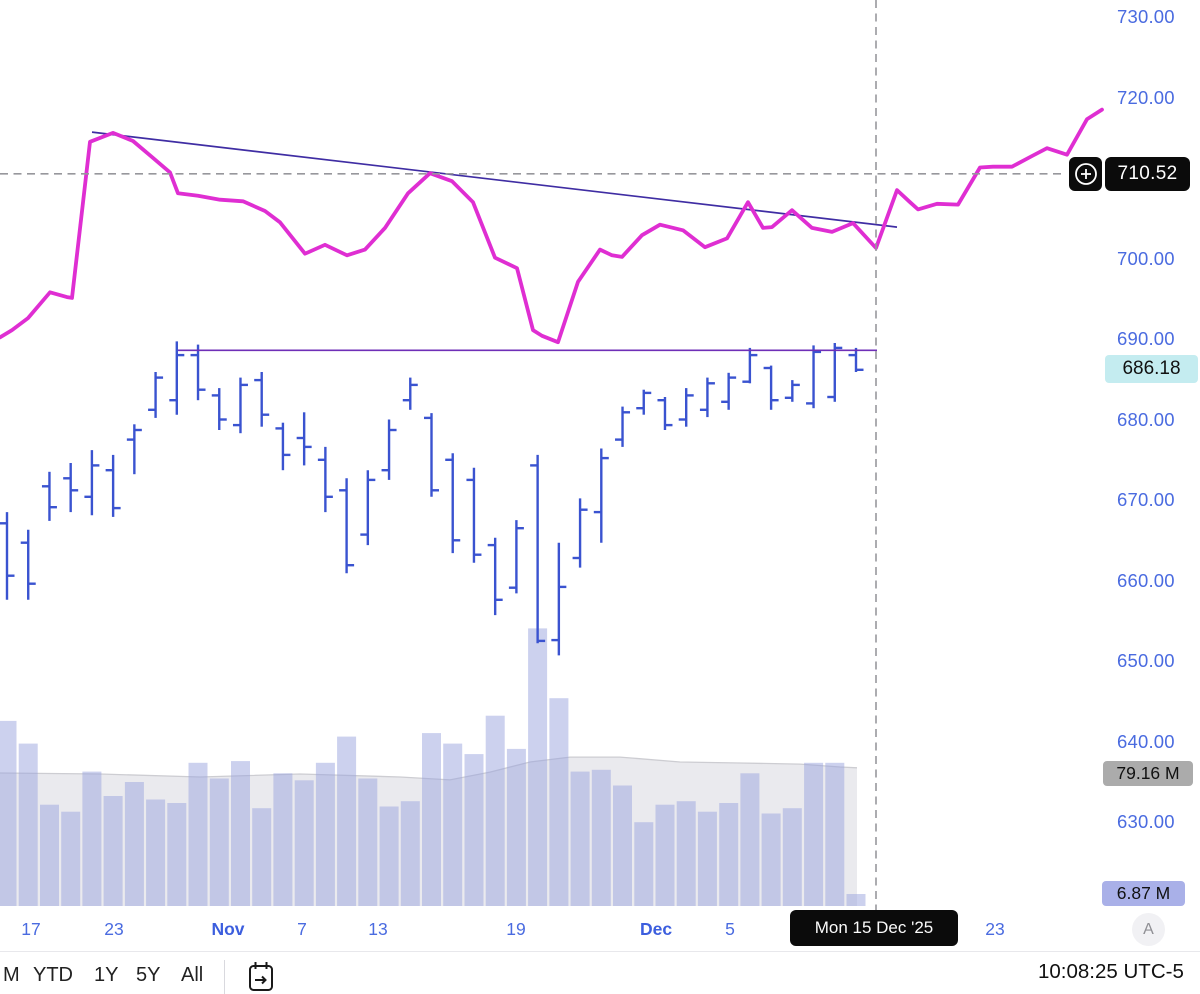 The width and height of the screenshot is (1200, 994). What do you see at coordinates (228, 929) in the screenshot?
I see `date-axis-label: Nov` at bounding box center [228, 929].